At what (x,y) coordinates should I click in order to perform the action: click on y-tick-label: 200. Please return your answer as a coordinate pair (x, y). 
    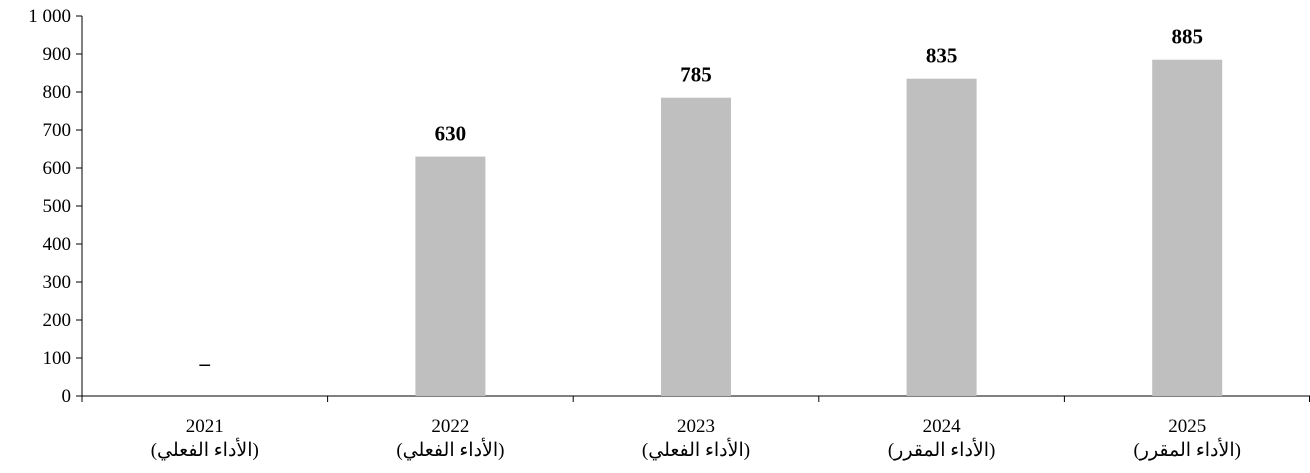
    Looking at the image, I should click on (57, 320).